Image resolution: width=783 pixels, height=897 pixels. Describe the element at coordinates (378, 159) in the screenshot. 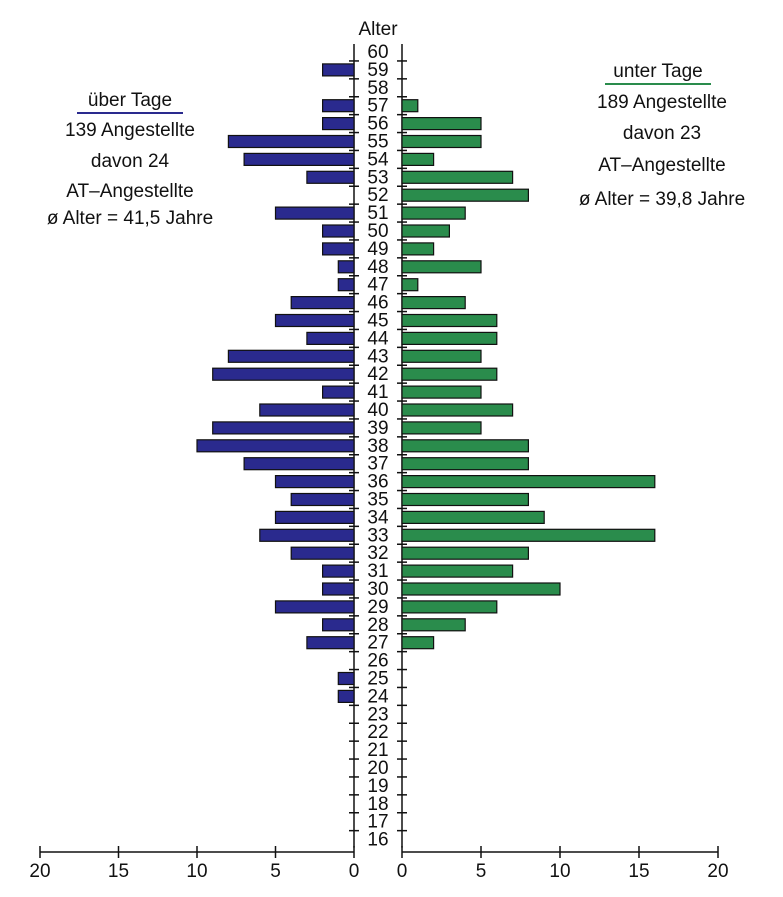

I see `category-label: 54` at that location.